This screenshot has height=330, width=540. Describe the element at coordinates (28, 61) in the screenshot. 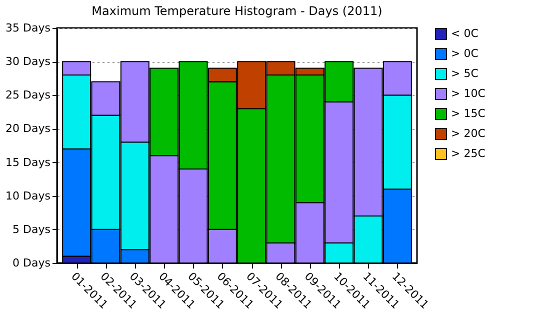

I see `y-tick-label: 30 Days` at that location.